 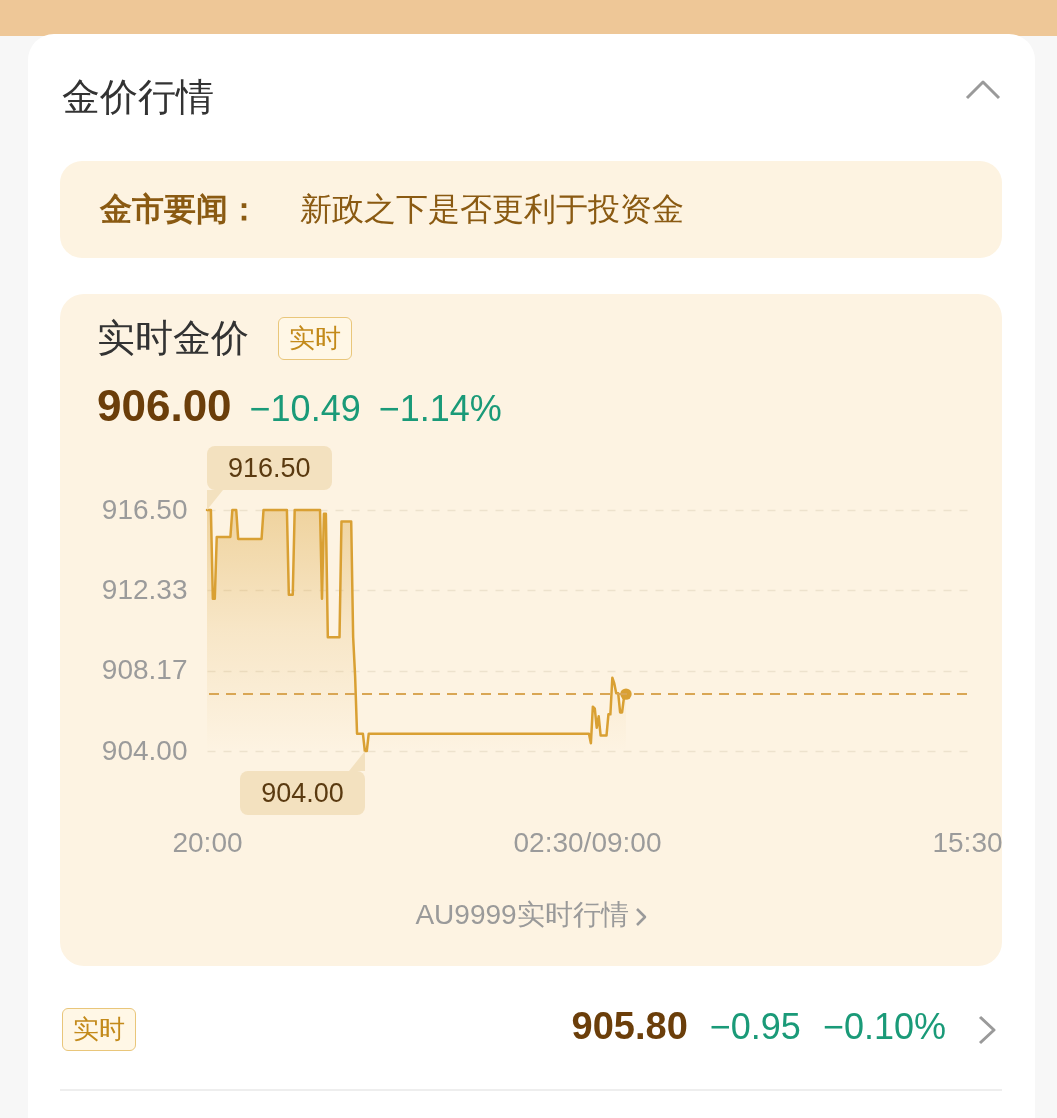 What do you see at coordinates (144, 670) in the screenshot?
I see `y-tick-label: 908.17` at bounding box center [144, 670].